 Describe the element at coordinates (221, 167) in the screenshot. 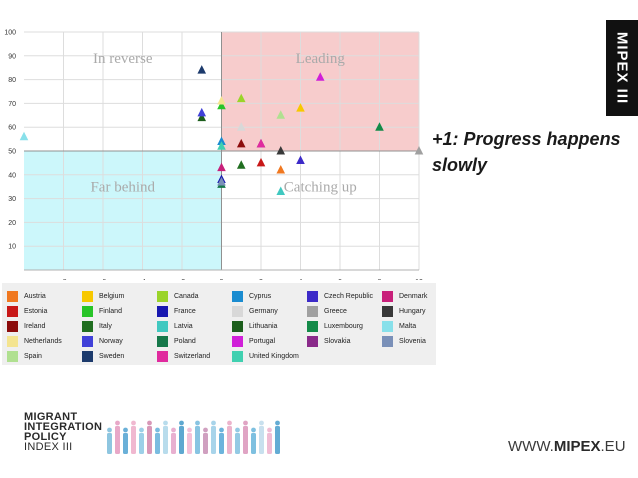

I see `data-point-denmark` at that location.